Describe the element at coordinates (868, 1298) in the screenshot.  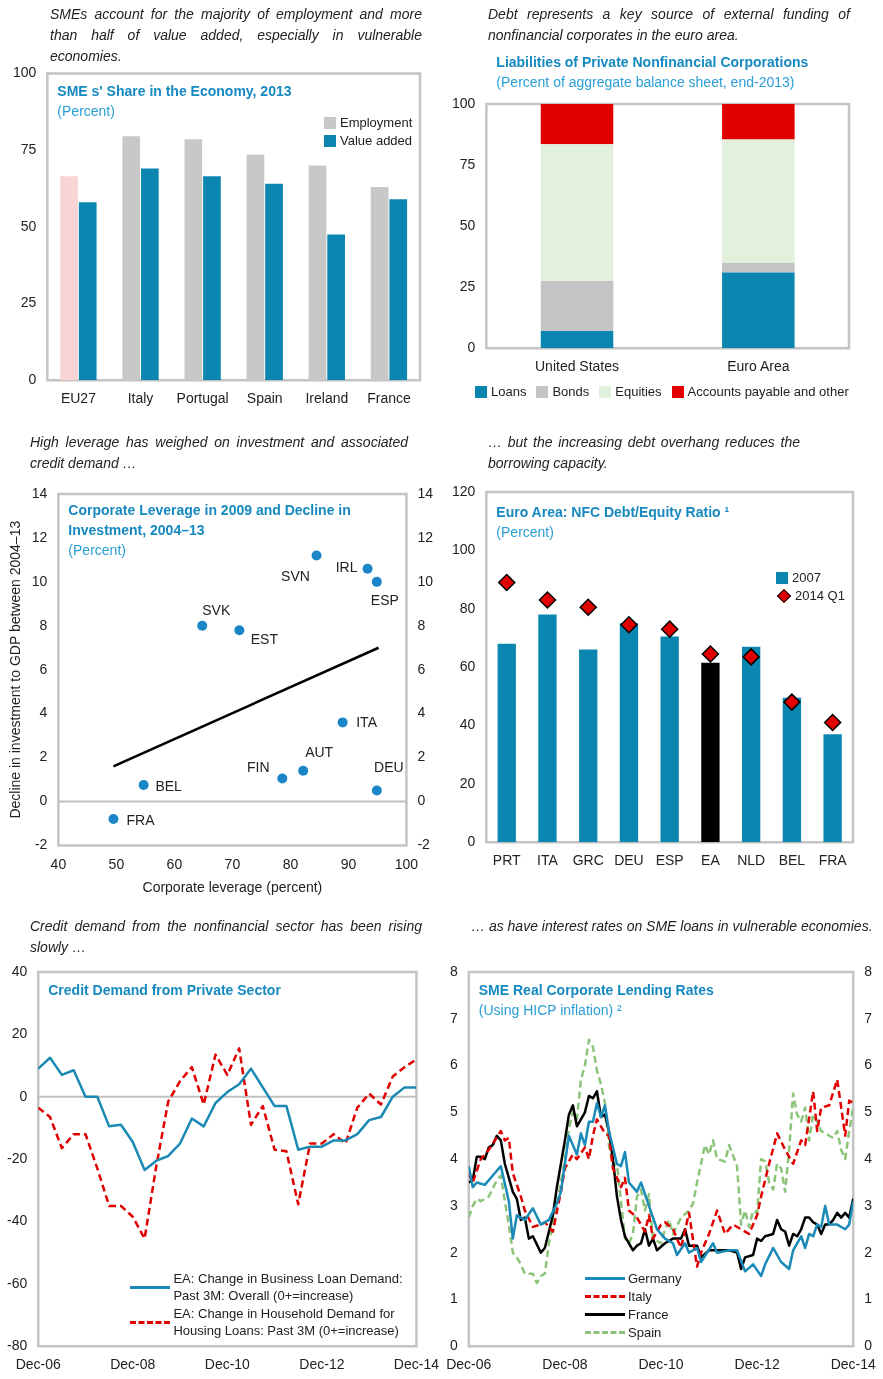
I see `y2-tick-label: 1` at that location.